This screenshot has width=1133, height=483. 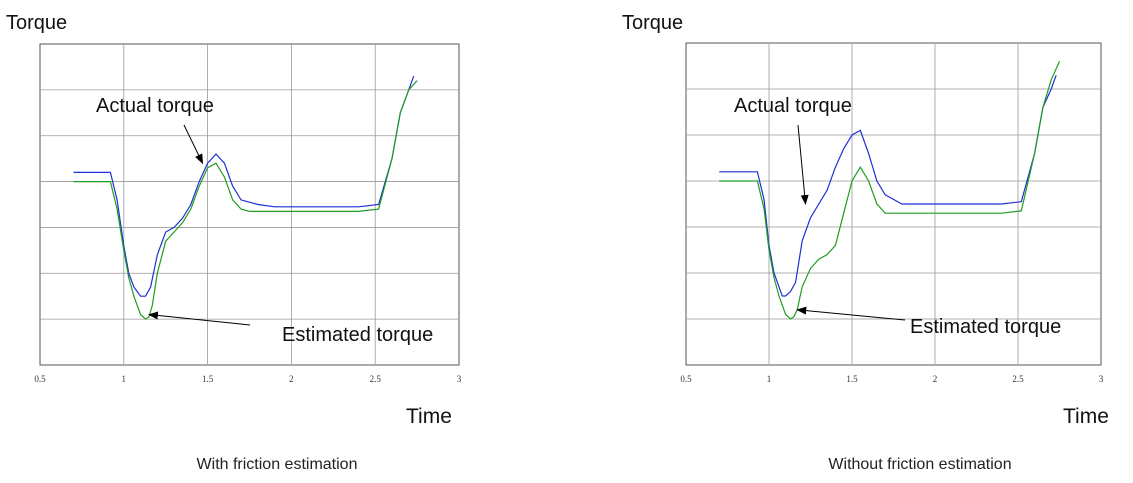 I want to click on chart-caption: Without friction estimation, so click(x=920, y=464).